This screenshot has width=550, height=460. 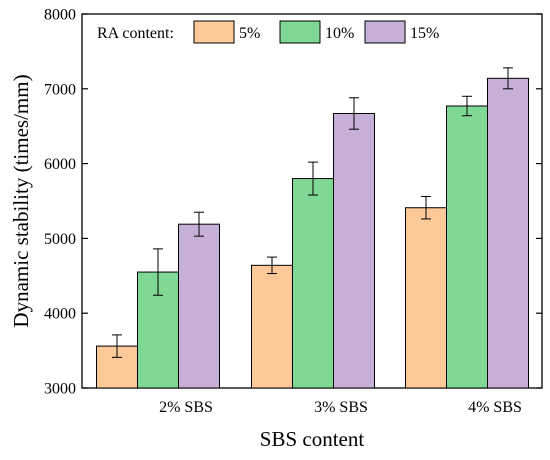 What do you see at coordinates (135, 33) in the screenshot?
I see `legend-title: RA content:` at bounding box center [135, 33].